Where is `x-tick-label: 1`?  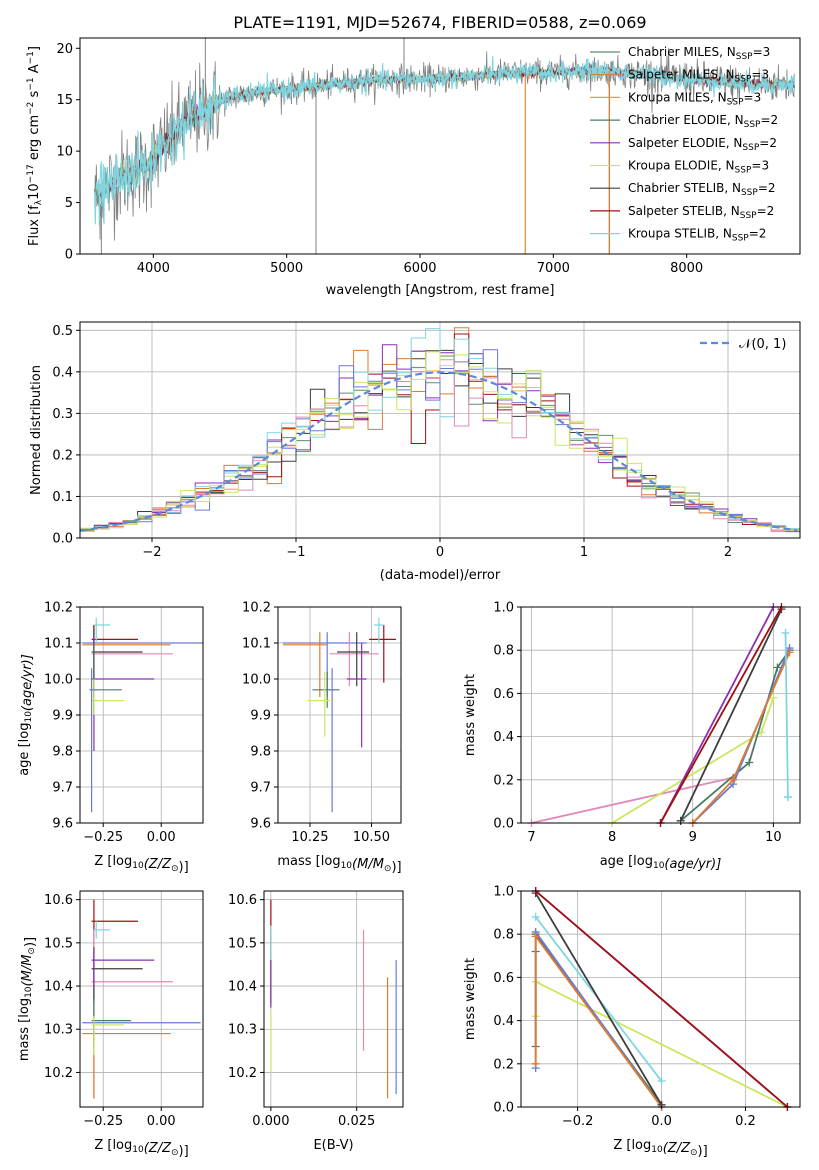 x-tick-label: 1 is located at coordinates (584, 552).